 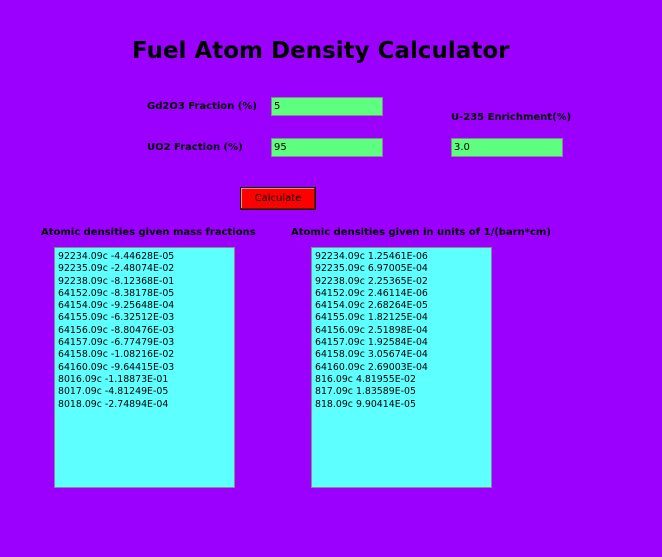 What do you see at coordinates (371, 293) in the screenshot?
I see `output-line: 64152.09c 2.46114E-06` at bounding box center [371, 293].